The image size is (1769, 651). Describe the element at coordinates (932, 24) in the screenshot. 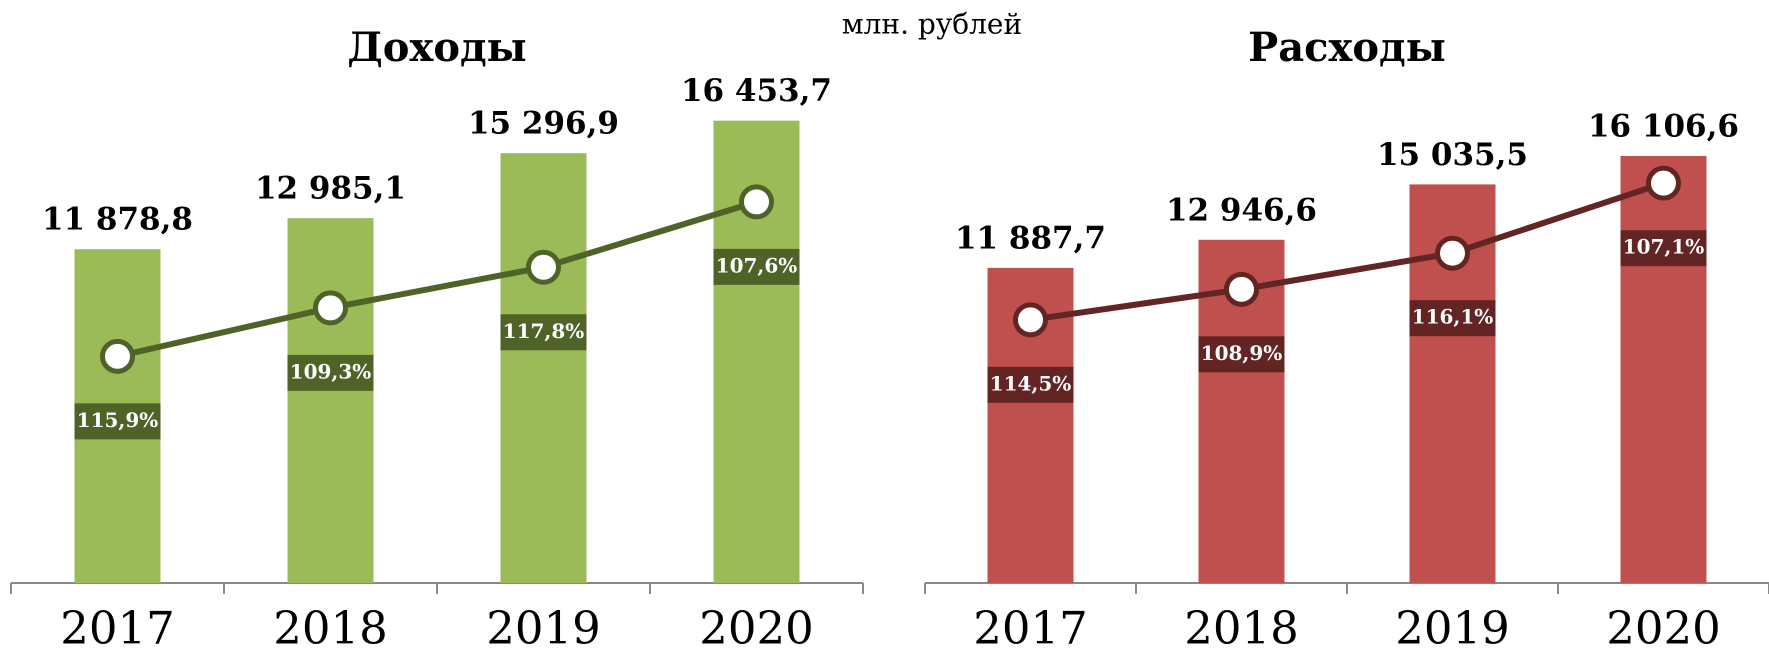

I see `unit-note: млн. рублей` at that location.